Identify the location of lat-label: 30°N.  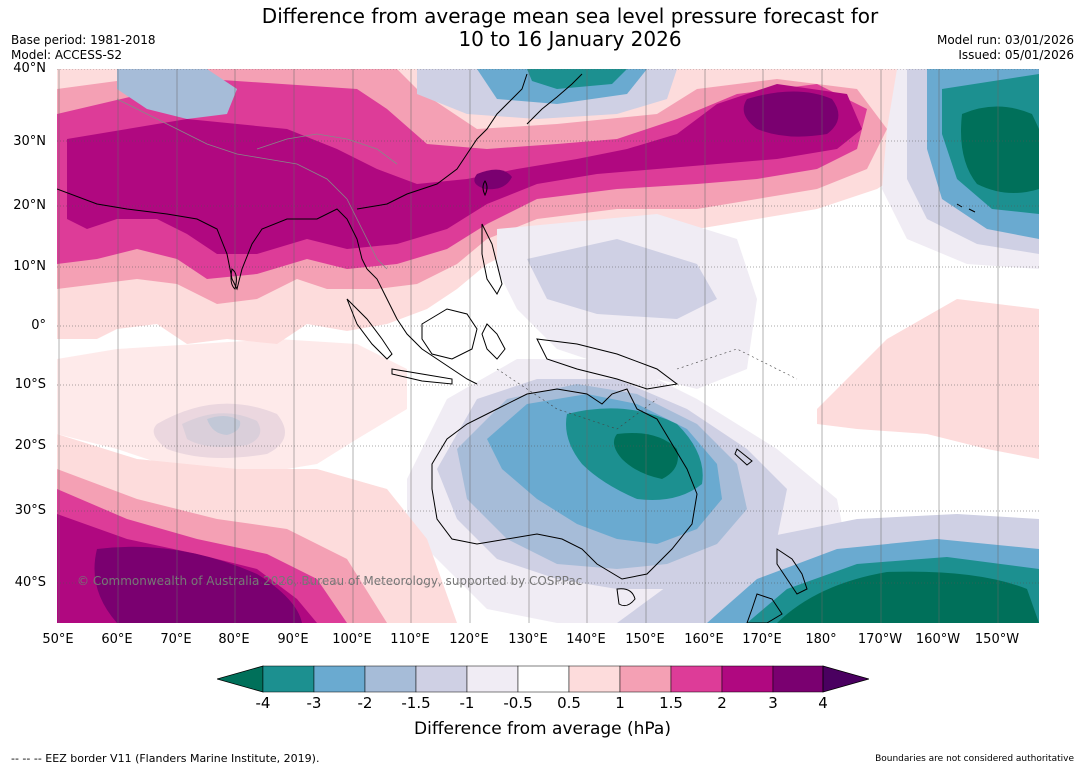
(29, 141).